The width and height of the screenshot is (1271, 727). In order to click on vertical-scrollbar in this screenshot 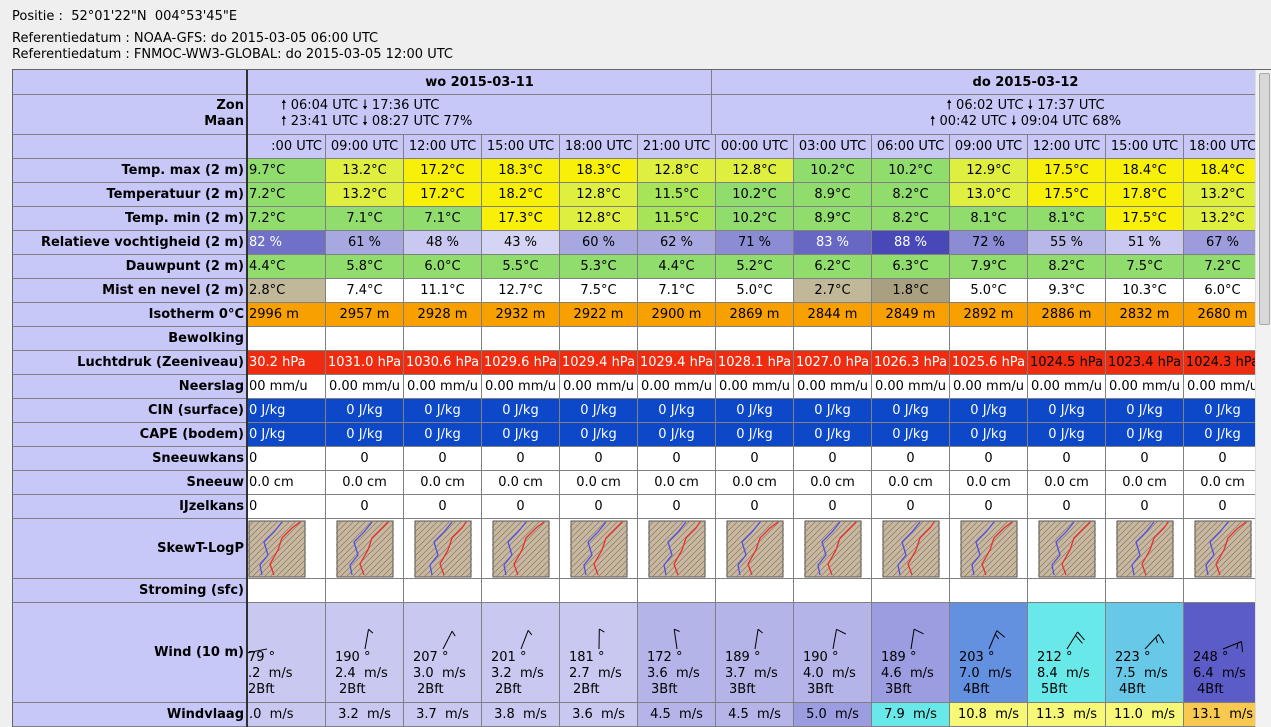, I will do `click(1263, 398)`.